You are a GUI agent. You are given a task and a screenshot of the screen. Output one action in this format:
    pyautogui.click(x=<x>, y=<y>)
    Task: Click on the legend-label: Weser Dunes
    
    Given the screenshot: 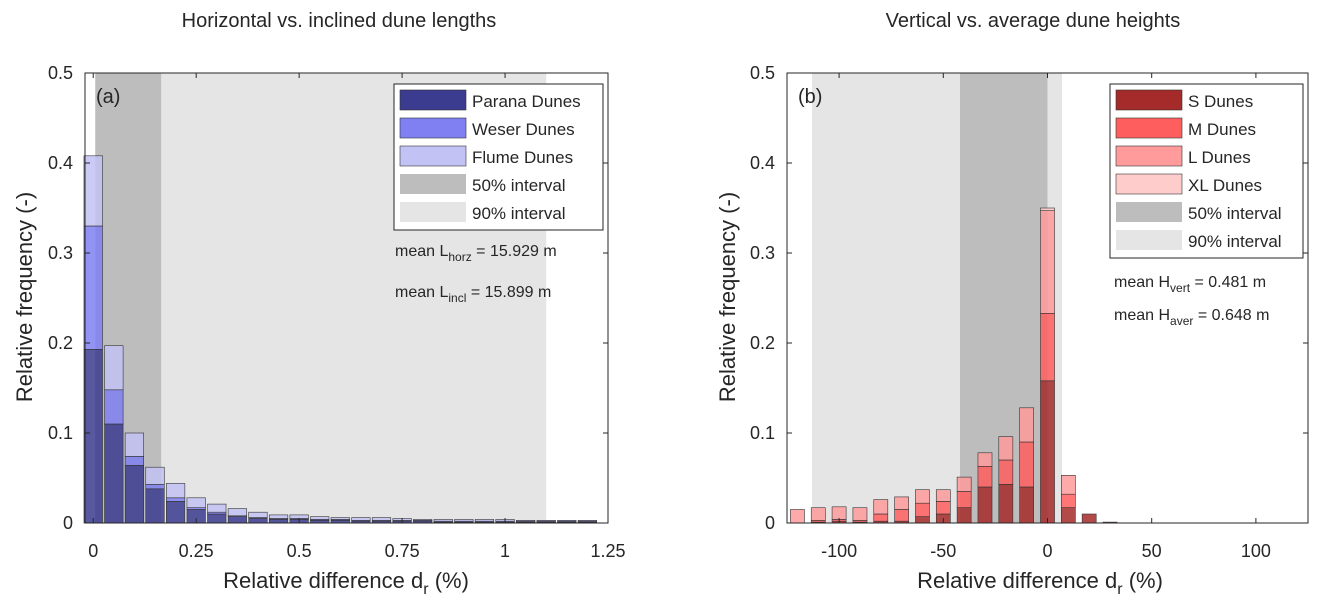 What is the action you would take?
    pyautogui.click(x=523, y=129)
    